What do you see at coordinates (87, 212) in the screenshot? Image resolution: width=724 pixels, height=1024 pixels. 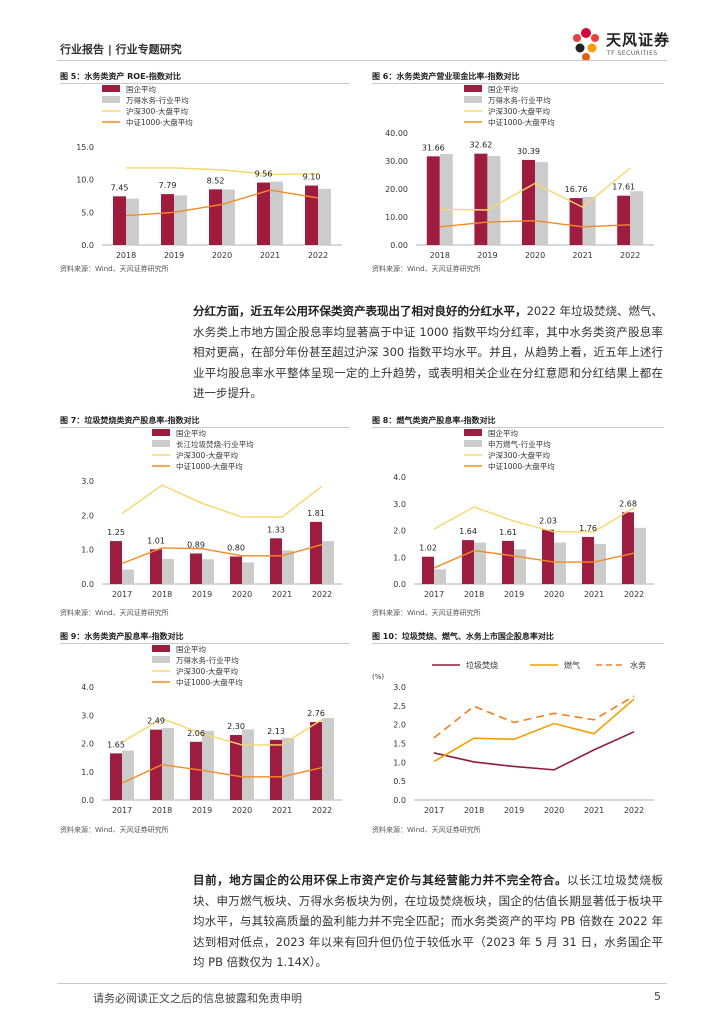 I see `y-tick-label: 5.0` at bounding box center [87, 212].